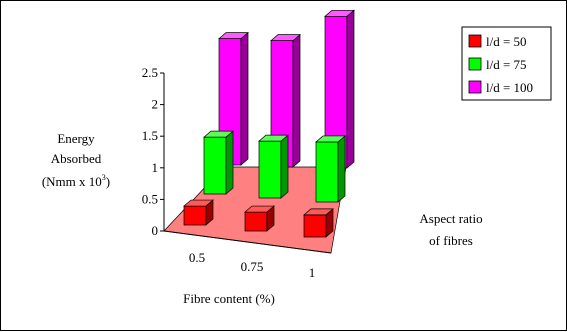 This screenshot has width=567, height=332. Describe the element at coordinates (475, 64) in the screenshot. I see `legend-swatch-ld75` at that location.